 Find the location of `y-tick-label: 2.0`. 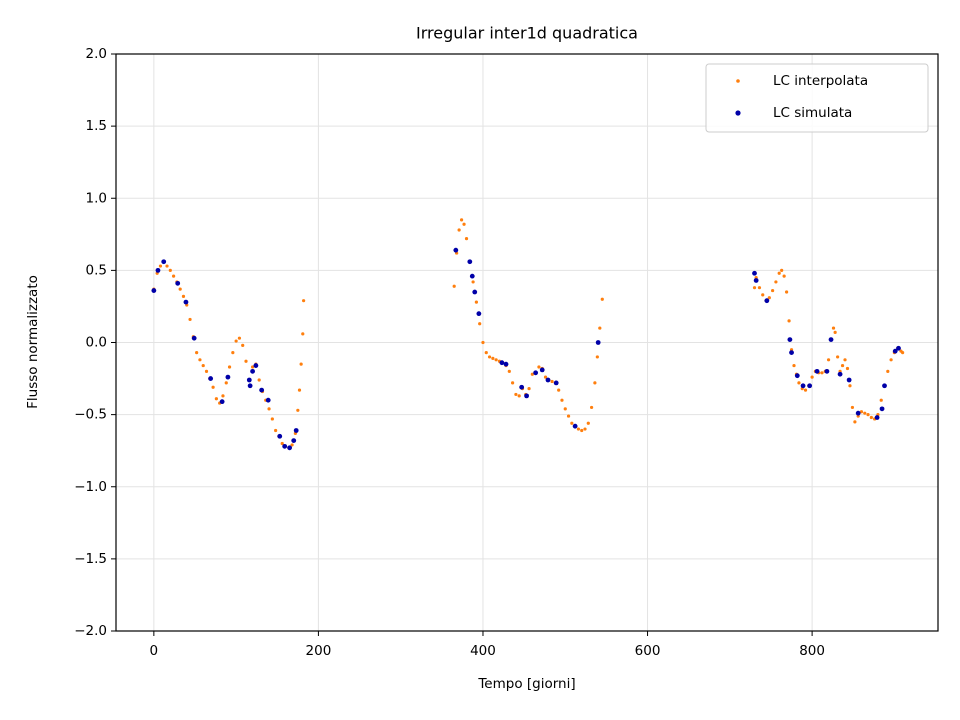

y-tick-label: 2.0 is located at coordinates (96, 54).